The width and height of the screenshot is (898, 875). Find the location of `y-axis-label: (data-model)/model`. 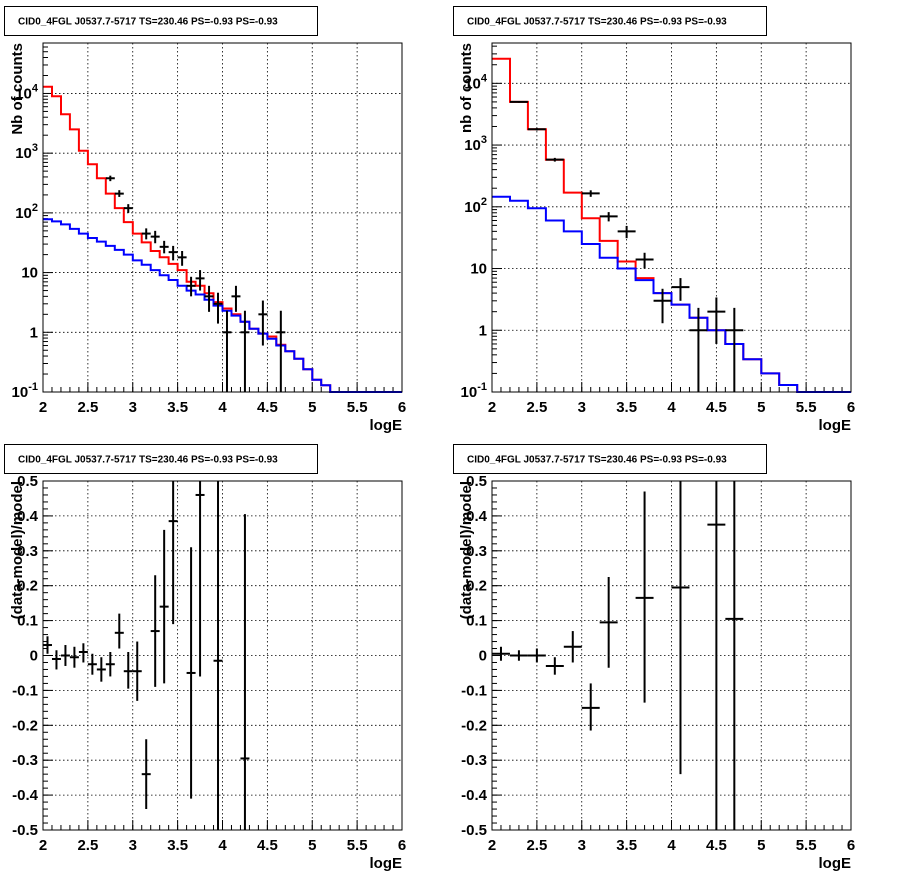

y-axis-label: (data-model)/model is located at coordinates (466, 550).